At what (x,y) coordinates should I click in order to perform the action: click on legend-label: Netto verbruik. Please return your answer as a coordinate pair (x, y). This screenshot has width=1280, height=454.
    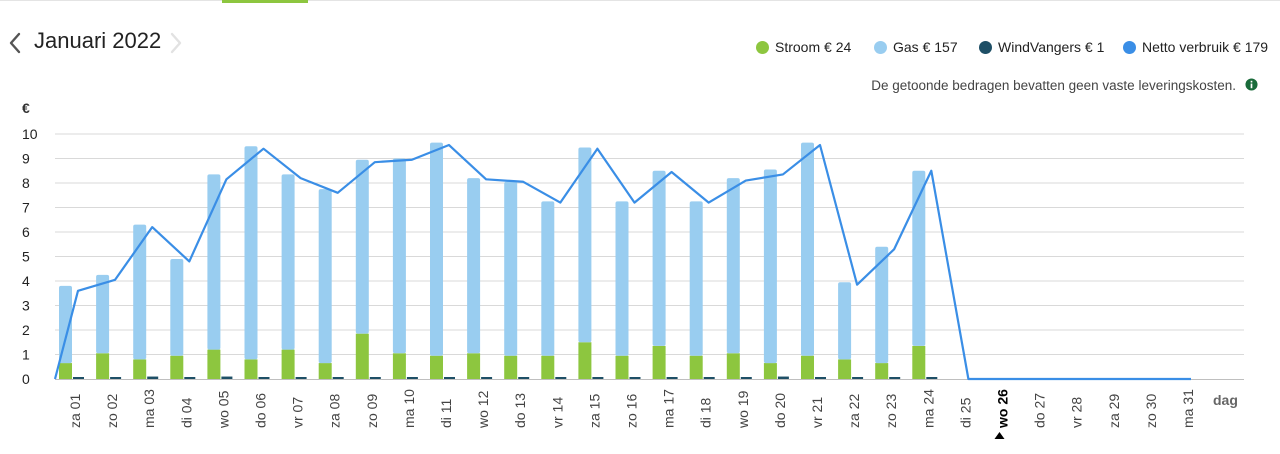
    Looking at the image, I should click on (1186, 47).